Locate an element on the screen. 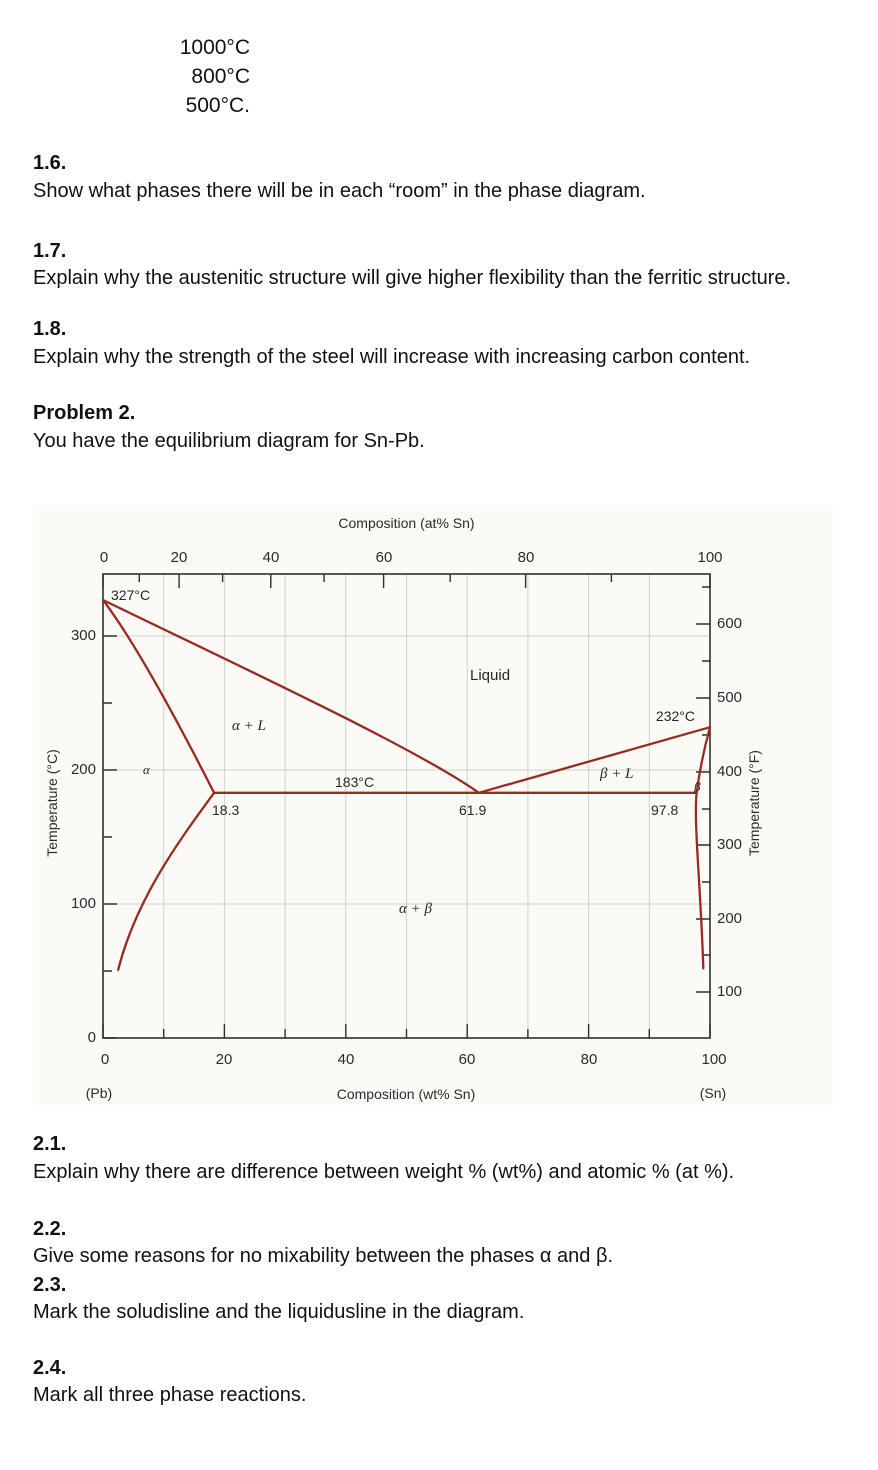 Image resolution: width=878 pixels, height=1470 pixels. beta-region-label: β is located at coordinates (697, 786).